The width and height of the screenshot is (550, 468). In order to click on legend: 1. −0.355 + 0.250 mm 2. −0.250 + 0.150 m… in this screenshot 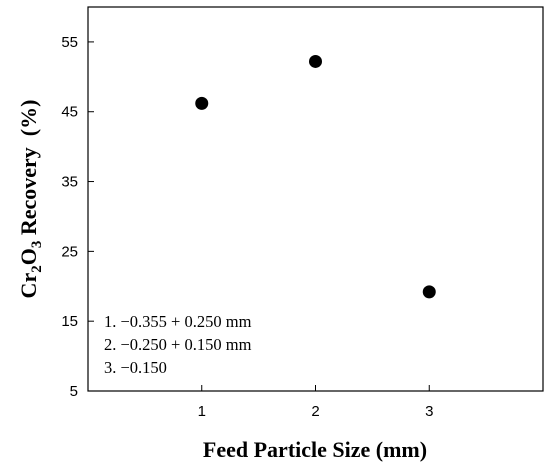, I will do `click(178, 344)`.